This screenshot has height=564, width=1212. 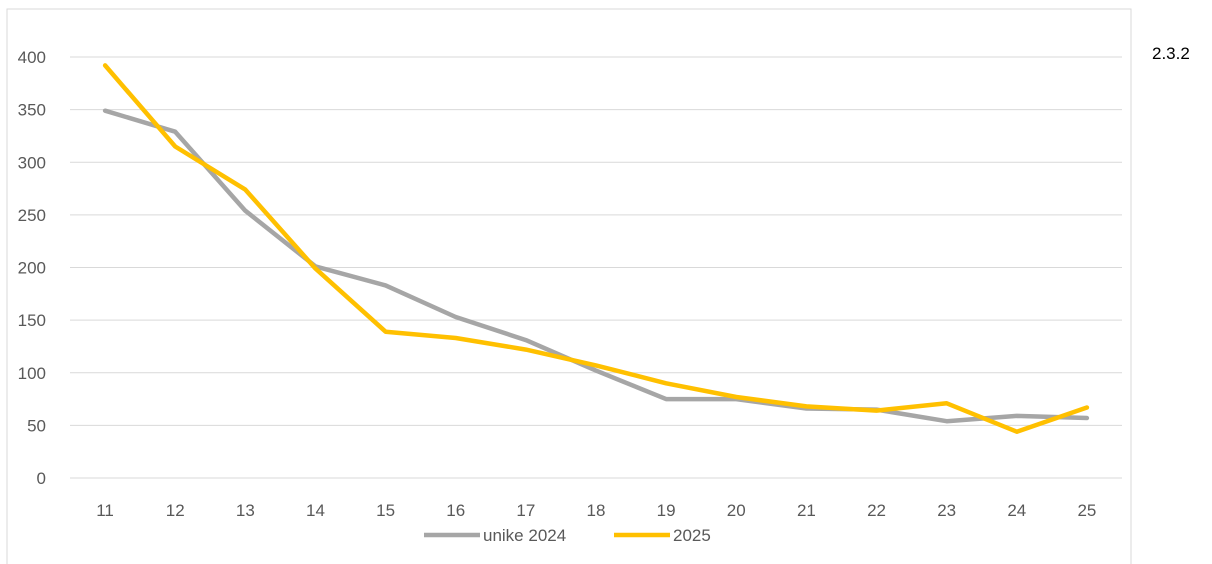 What do you see at coordinates (41, 478) in the screenshot?
I see `y-tick-label: 0` at bounding box center [41, 478].